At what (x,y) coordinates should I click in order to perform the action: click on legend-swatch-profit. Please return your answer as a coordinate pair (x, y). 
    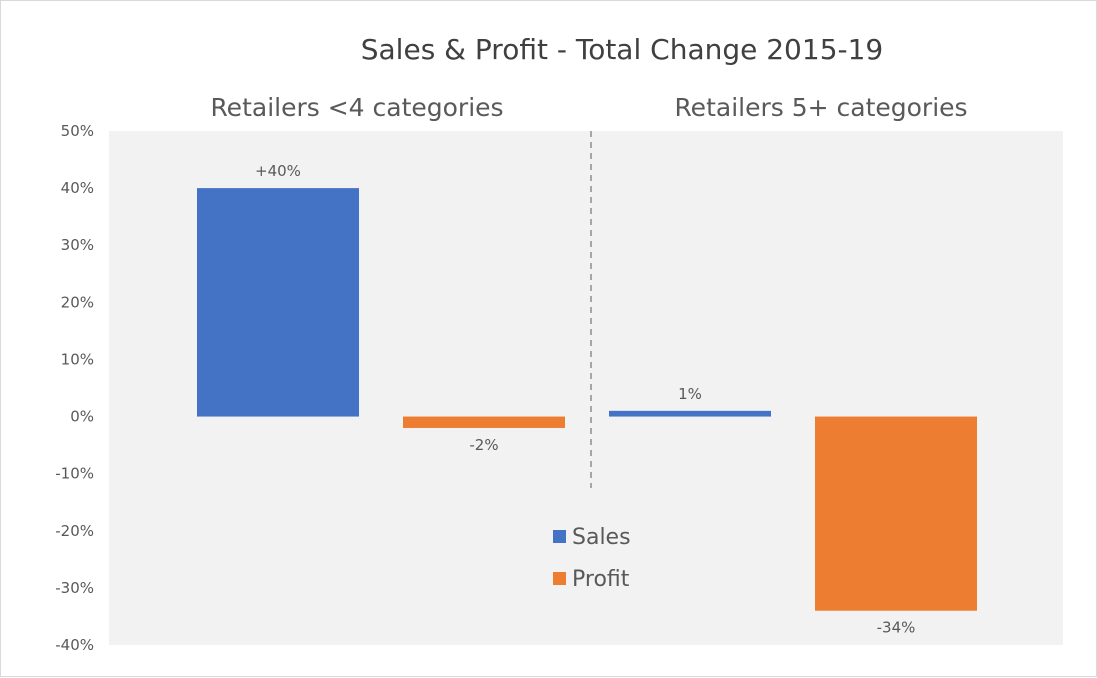
    Looking at the image, I should click on (559, 578).